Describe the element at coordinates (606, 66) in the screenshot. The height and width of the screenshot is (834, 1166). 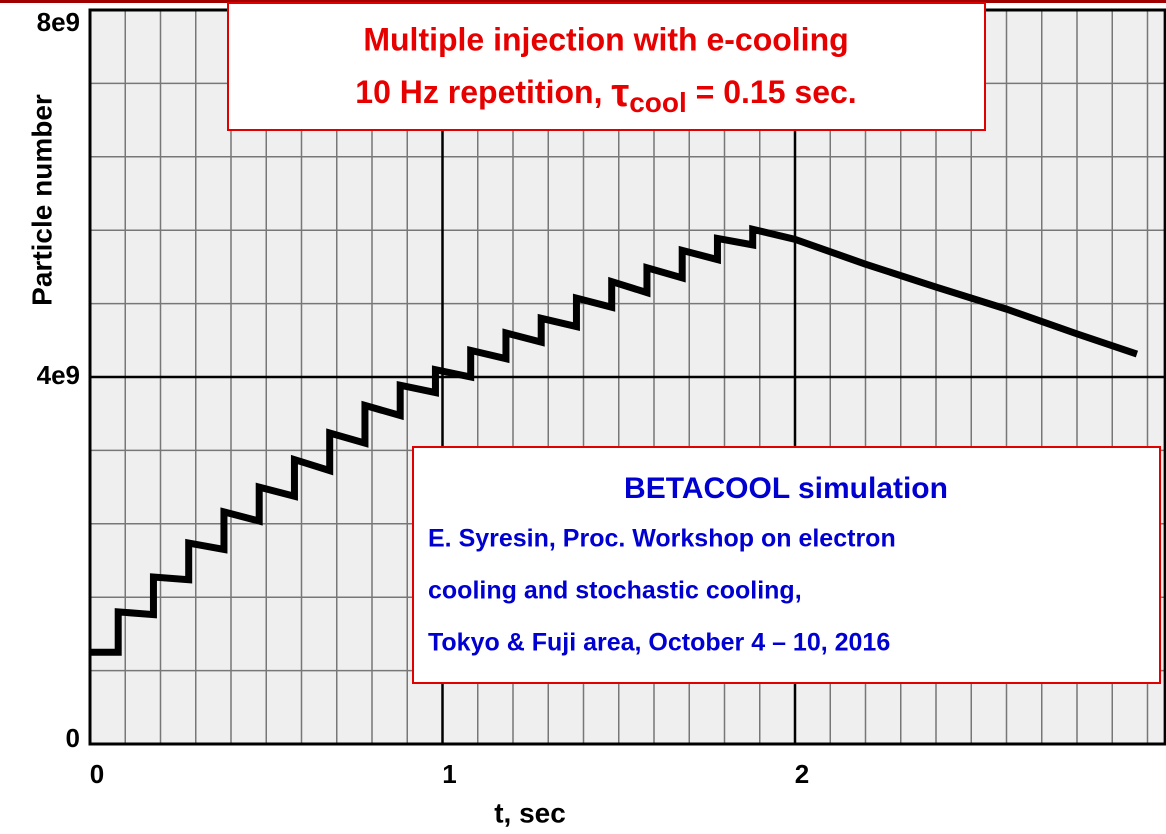
I see `title-box` at that location.